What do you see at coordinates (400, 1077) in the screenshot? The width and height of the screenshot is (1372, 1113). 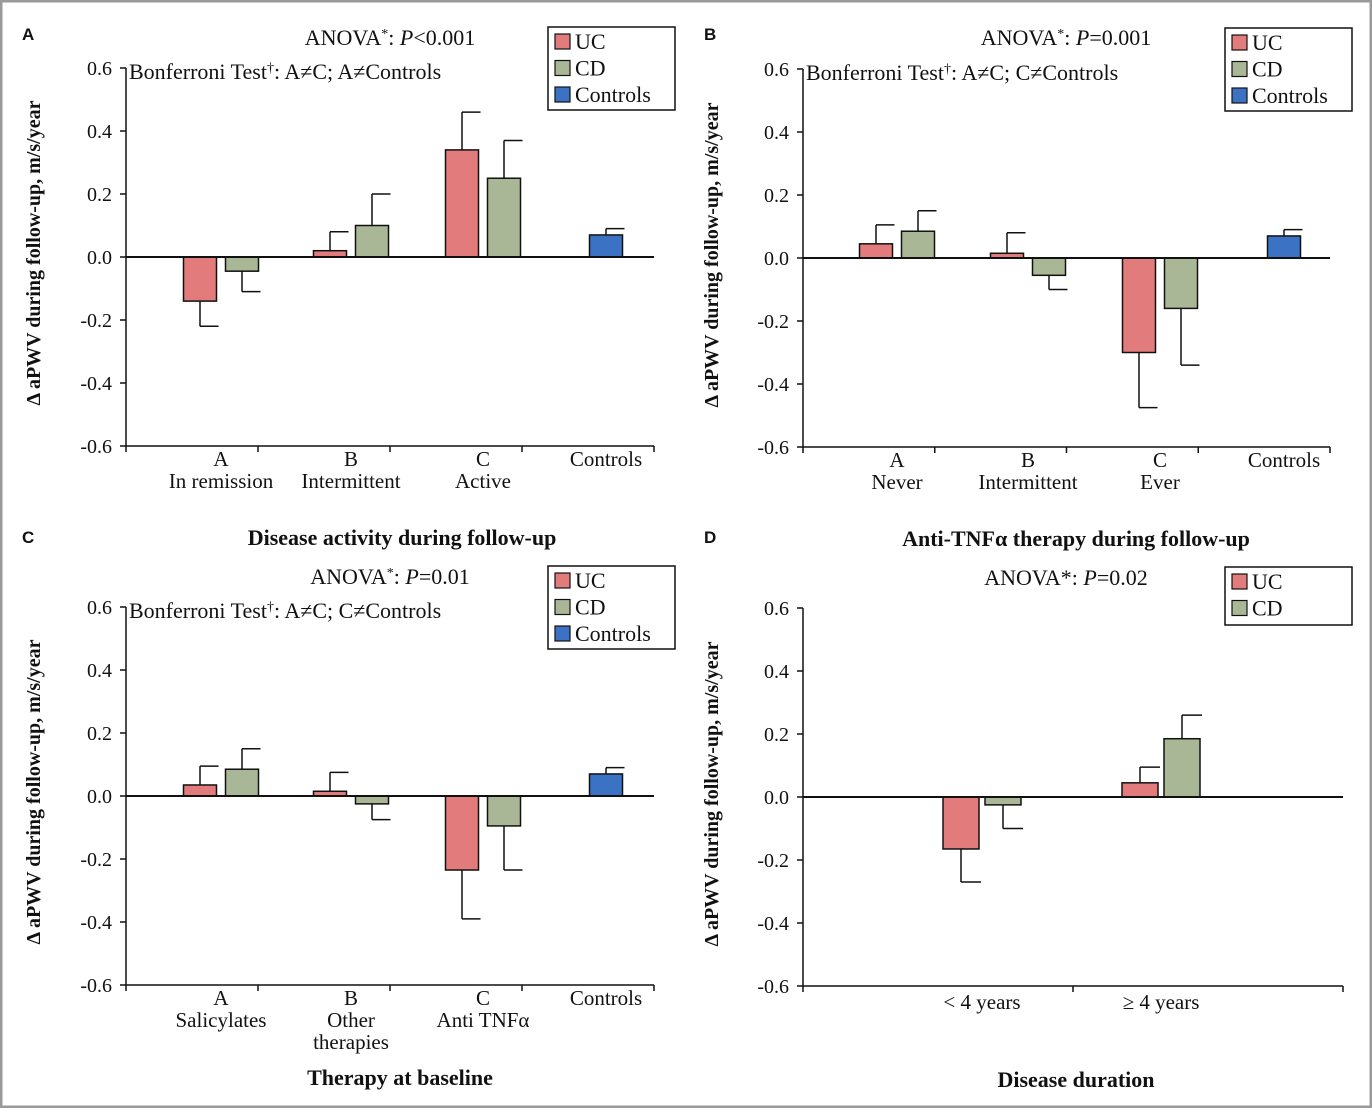 I see `x-axis-label: Therapy at baseline` at bounding box center [400, 1077].